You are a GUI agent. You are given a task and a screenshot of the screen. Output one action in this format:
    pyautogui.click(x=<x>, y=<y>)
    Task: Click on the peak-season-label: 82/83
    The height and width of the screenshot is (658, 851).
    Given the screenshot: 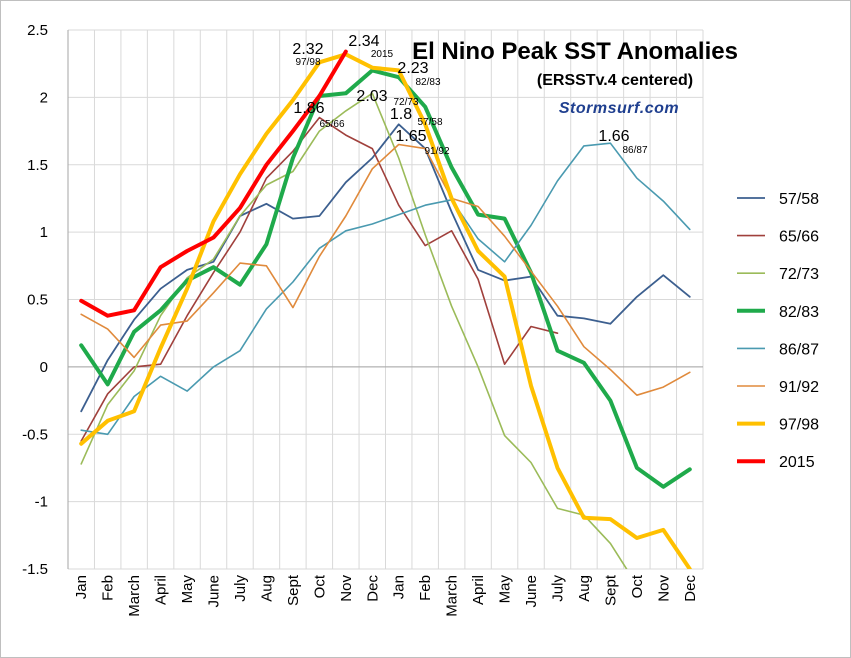 What is the action you would take?
    pyautogui.click(x=427, y=82)
    